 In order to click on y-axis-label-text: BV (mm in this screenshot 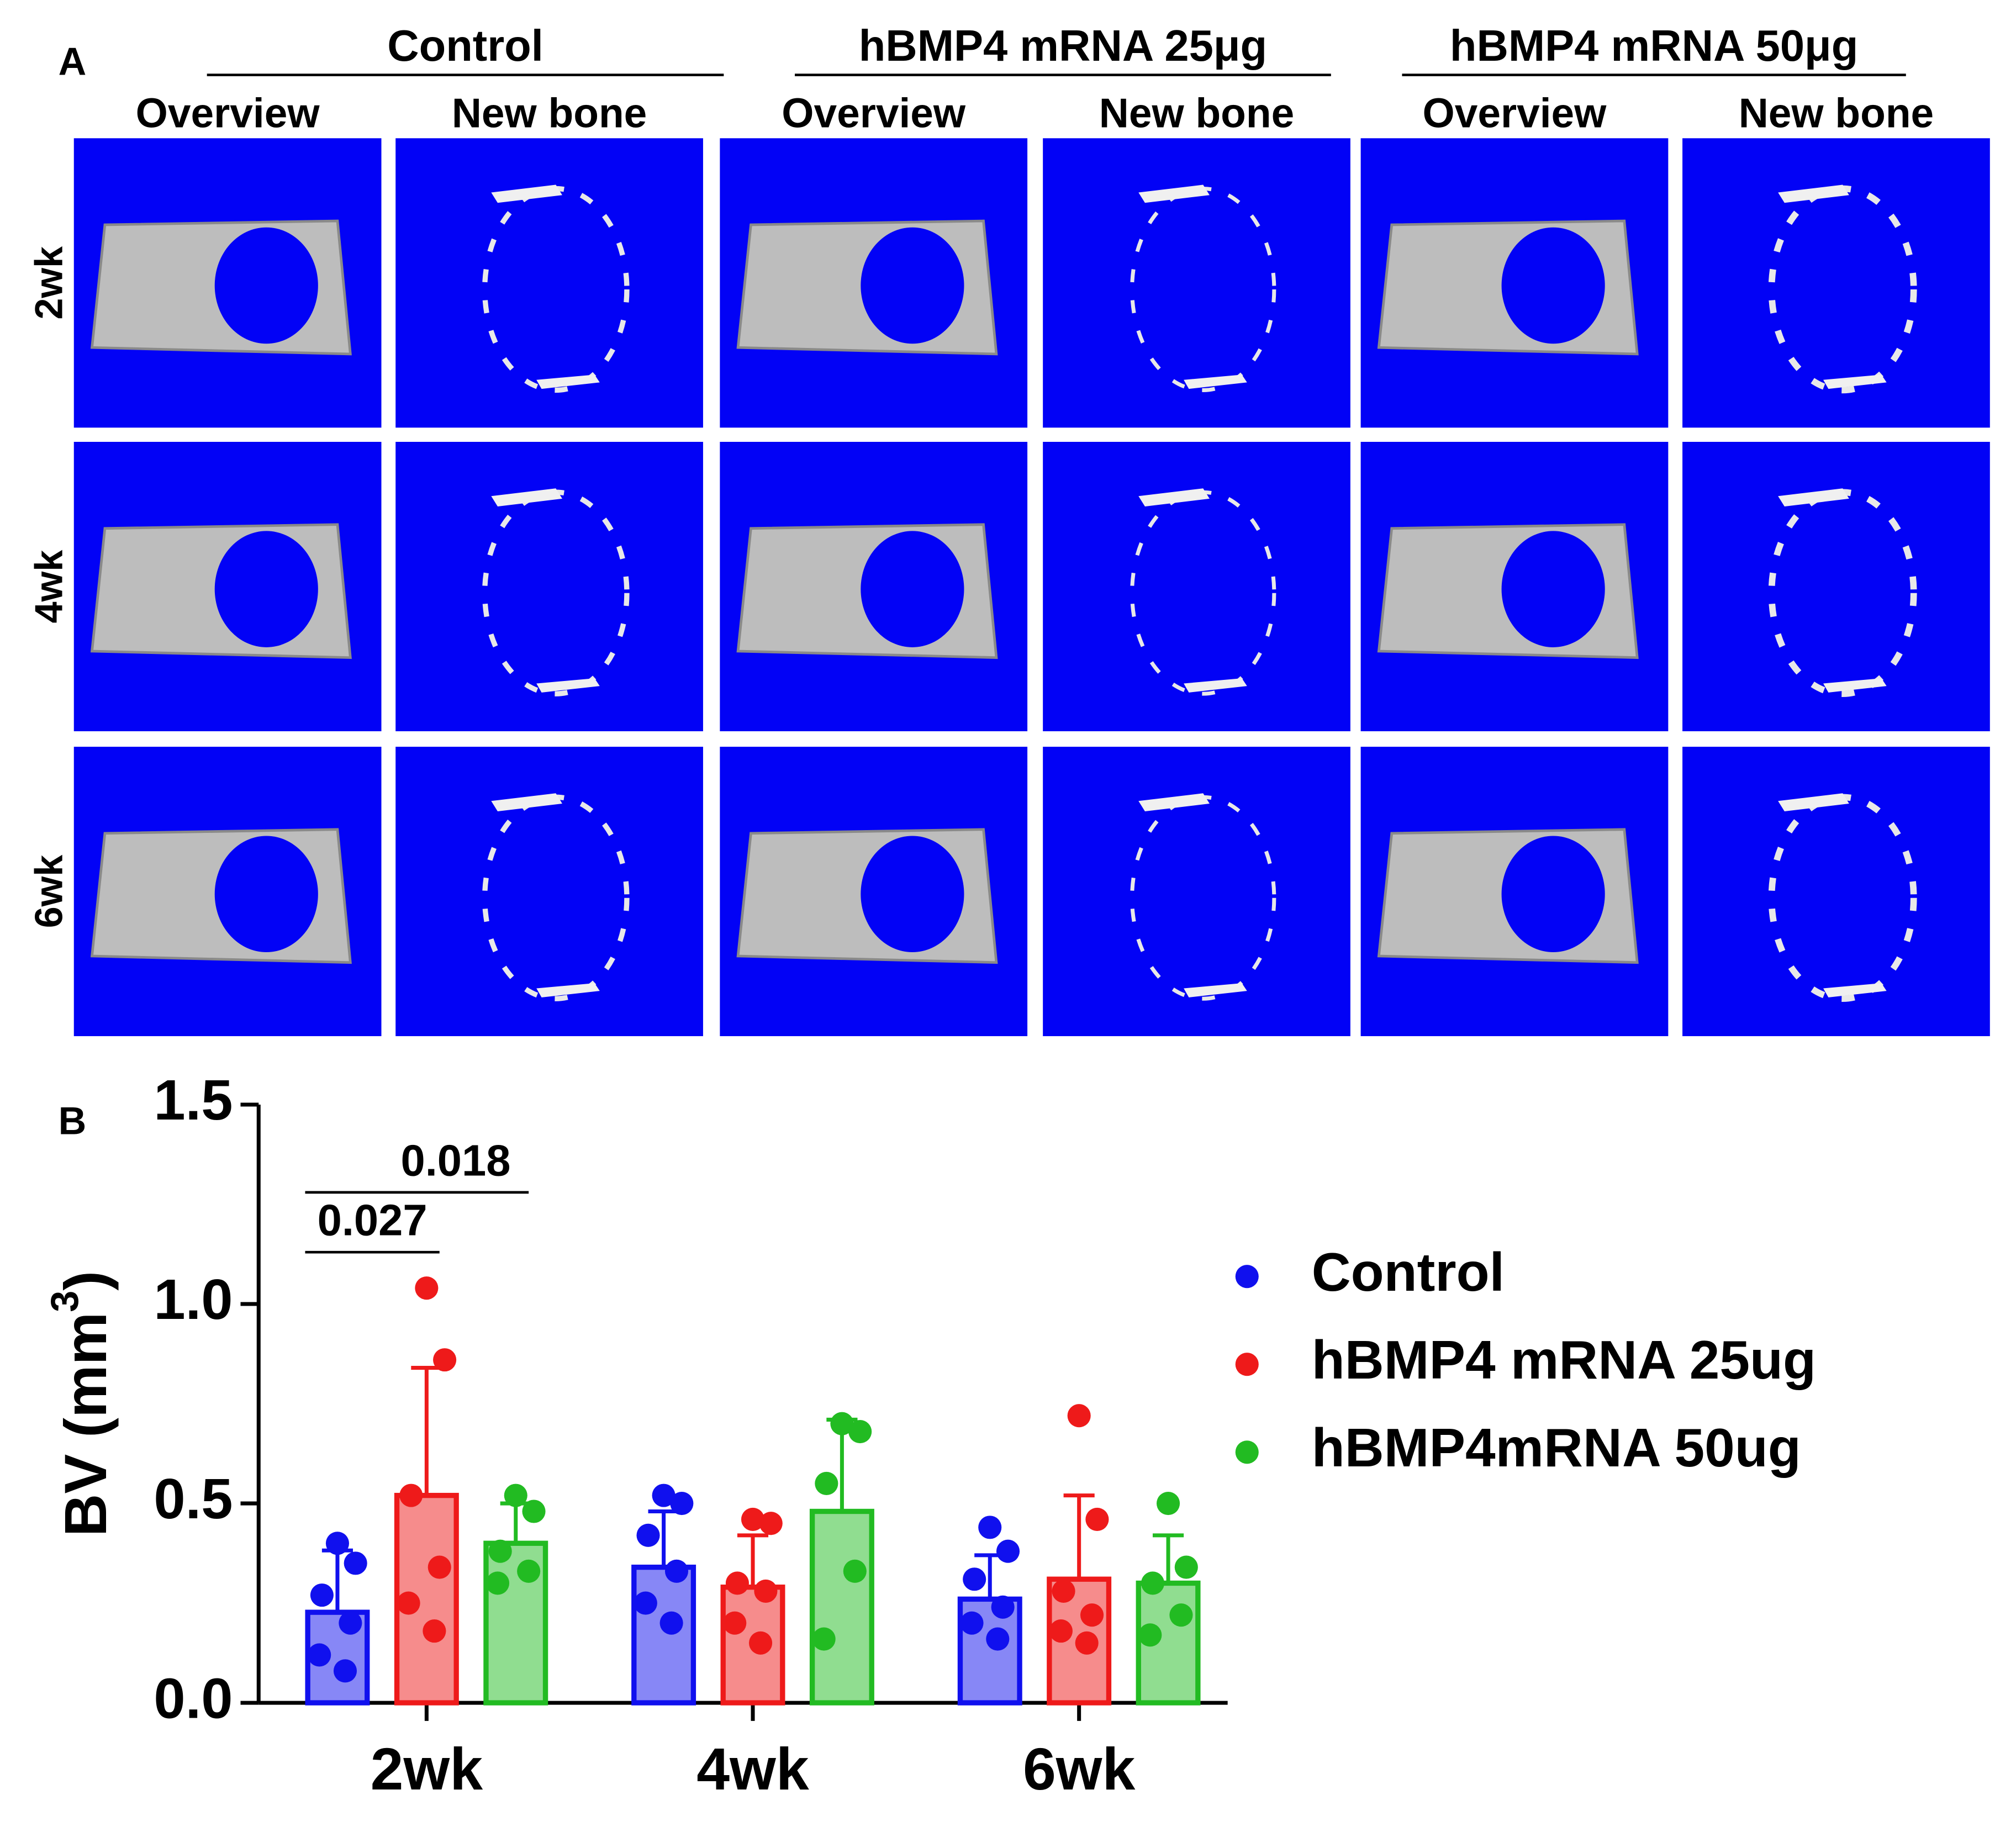, I will do `click(86, 1424)`.